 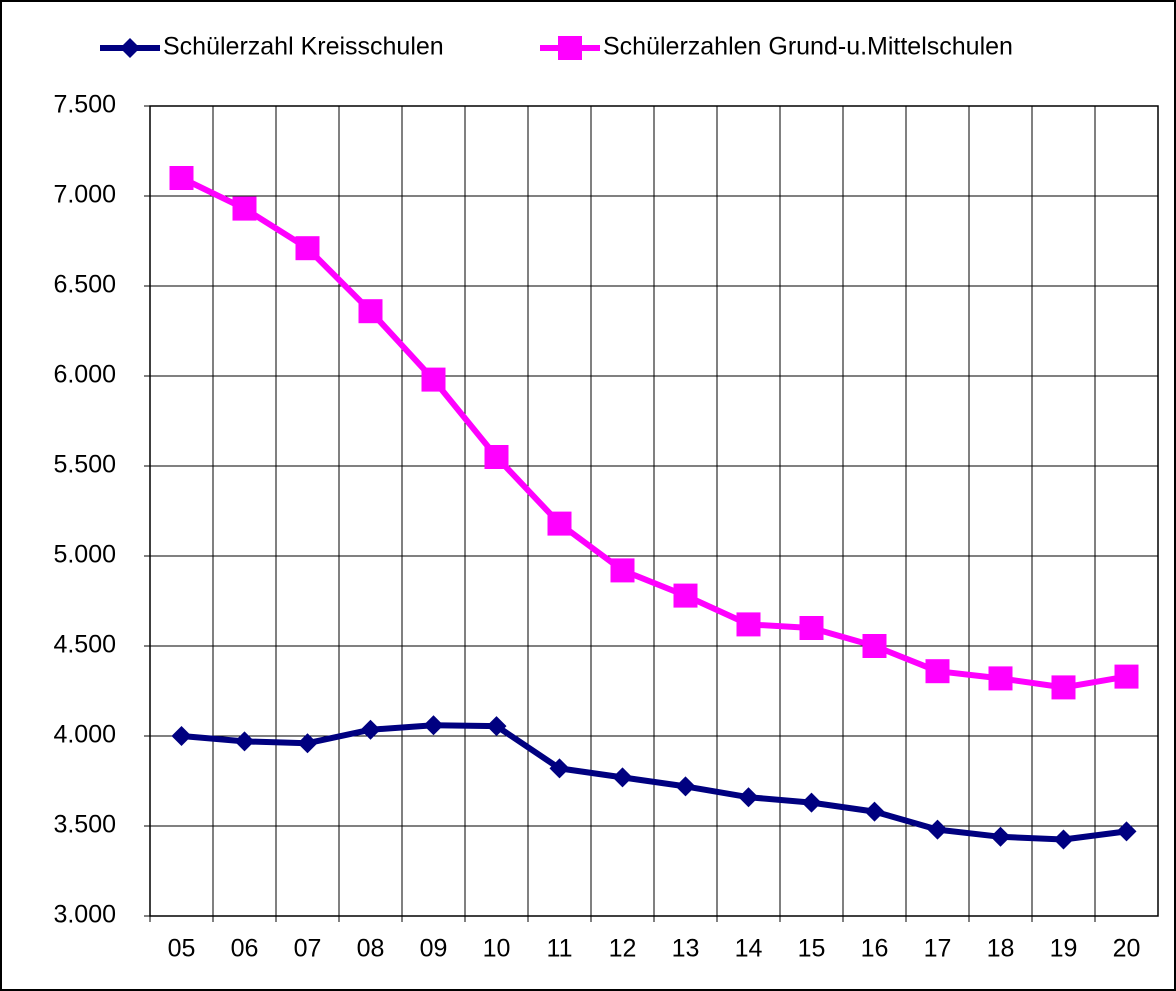 I want to click on y-tick-label: 7.500, so click(x=84, y=105).